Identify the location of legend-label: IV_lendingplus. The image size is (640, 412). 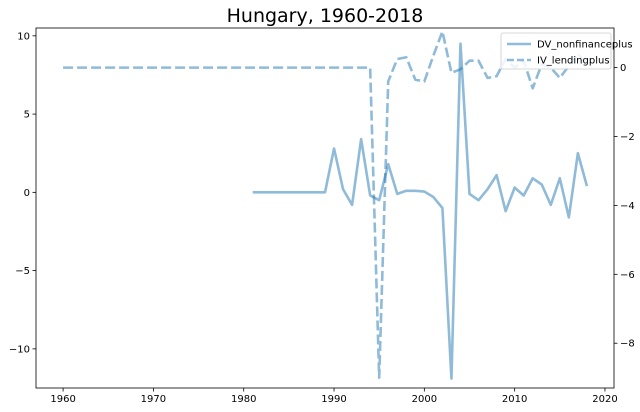
(573, 61).